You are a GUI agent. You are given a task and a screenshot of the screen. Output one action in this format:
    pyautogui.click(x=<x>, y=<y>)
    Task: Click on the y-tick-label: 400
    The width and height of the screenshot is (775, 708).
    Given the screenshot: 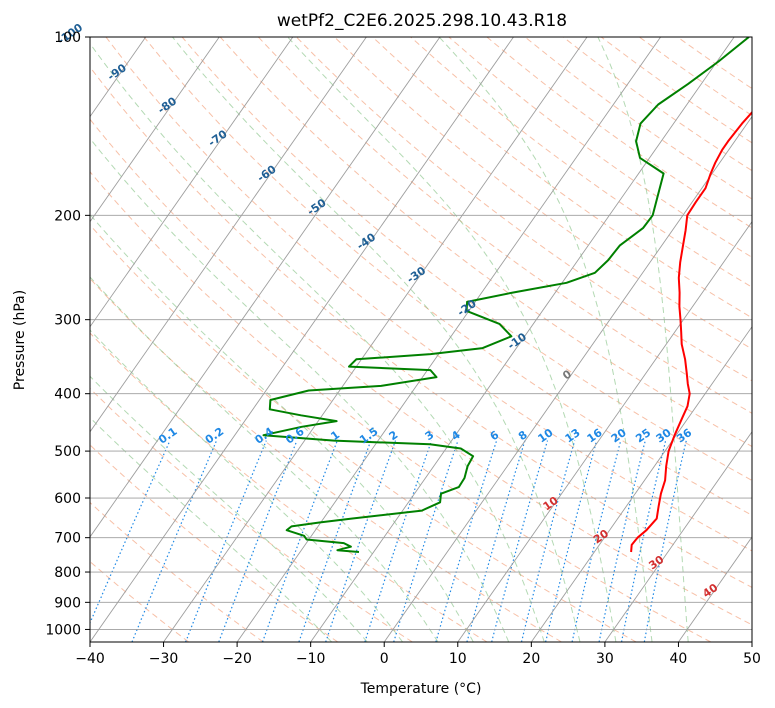 What is the action you would take?
    pyautogui.click(x=67, y=395)
    